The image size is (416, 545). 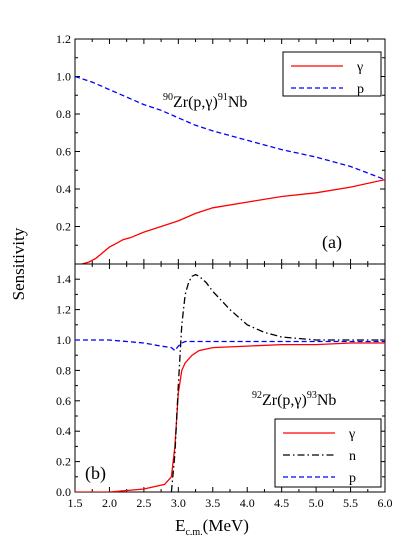 I want to click on y-axis-title: Sensitivity, so click(x=18, y=263).